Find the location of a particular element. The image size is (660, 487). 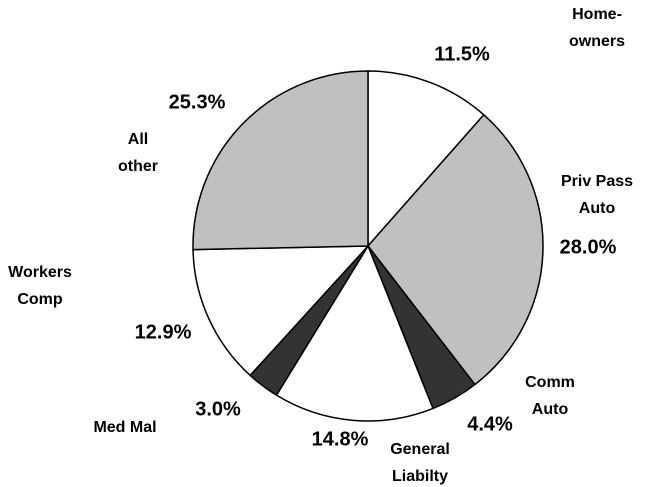

category-label-line: Comp is located at coordinates (40, 299).